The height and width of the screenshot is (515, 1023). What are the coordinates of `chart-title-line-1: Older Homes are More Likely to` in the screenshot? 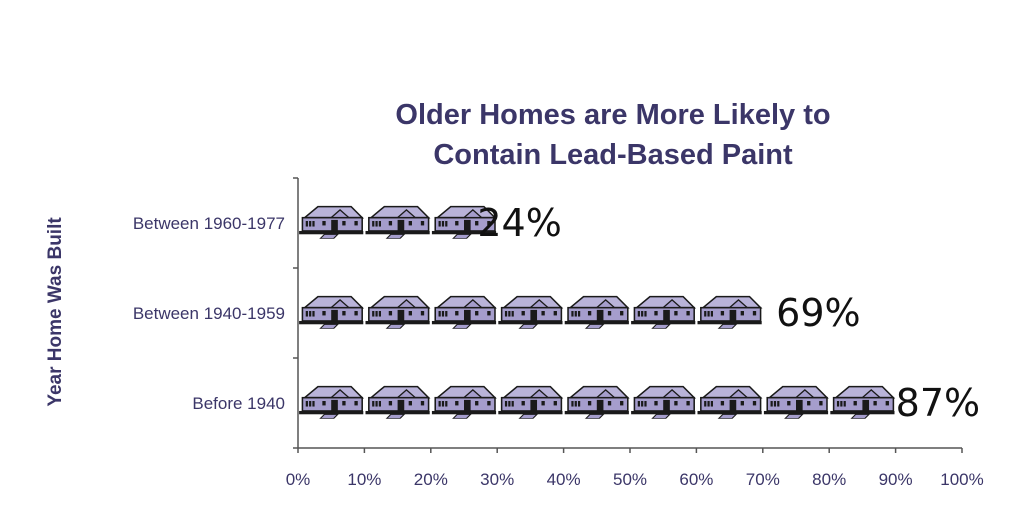 It's located at (612, 115).